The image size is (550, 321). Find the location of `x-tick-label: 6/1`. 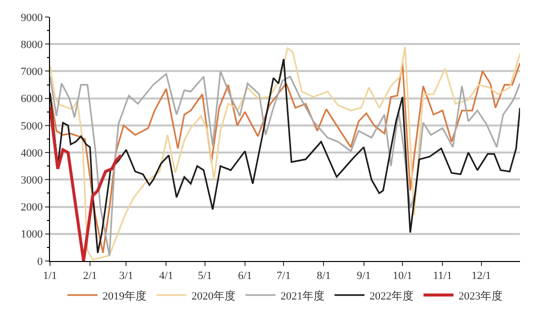

x-tick-label: 6/1 is located at coordinates (245, 276).